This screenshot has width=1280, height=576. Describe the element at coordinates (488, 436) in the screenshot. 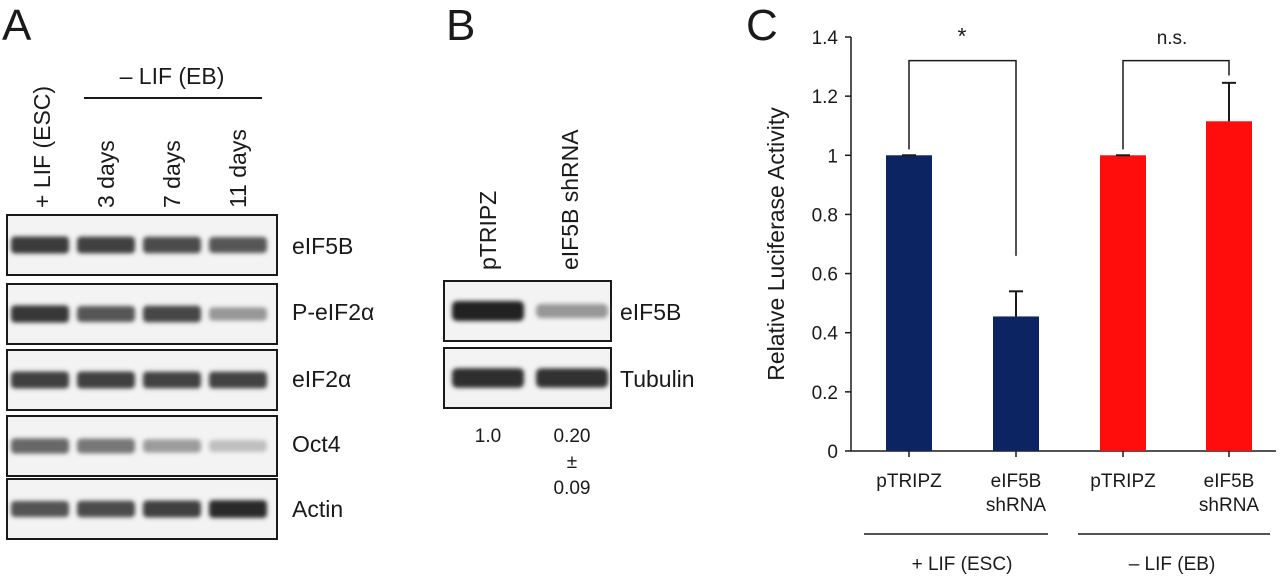

I see `panel-b-quant-value: 1.0` at that location.